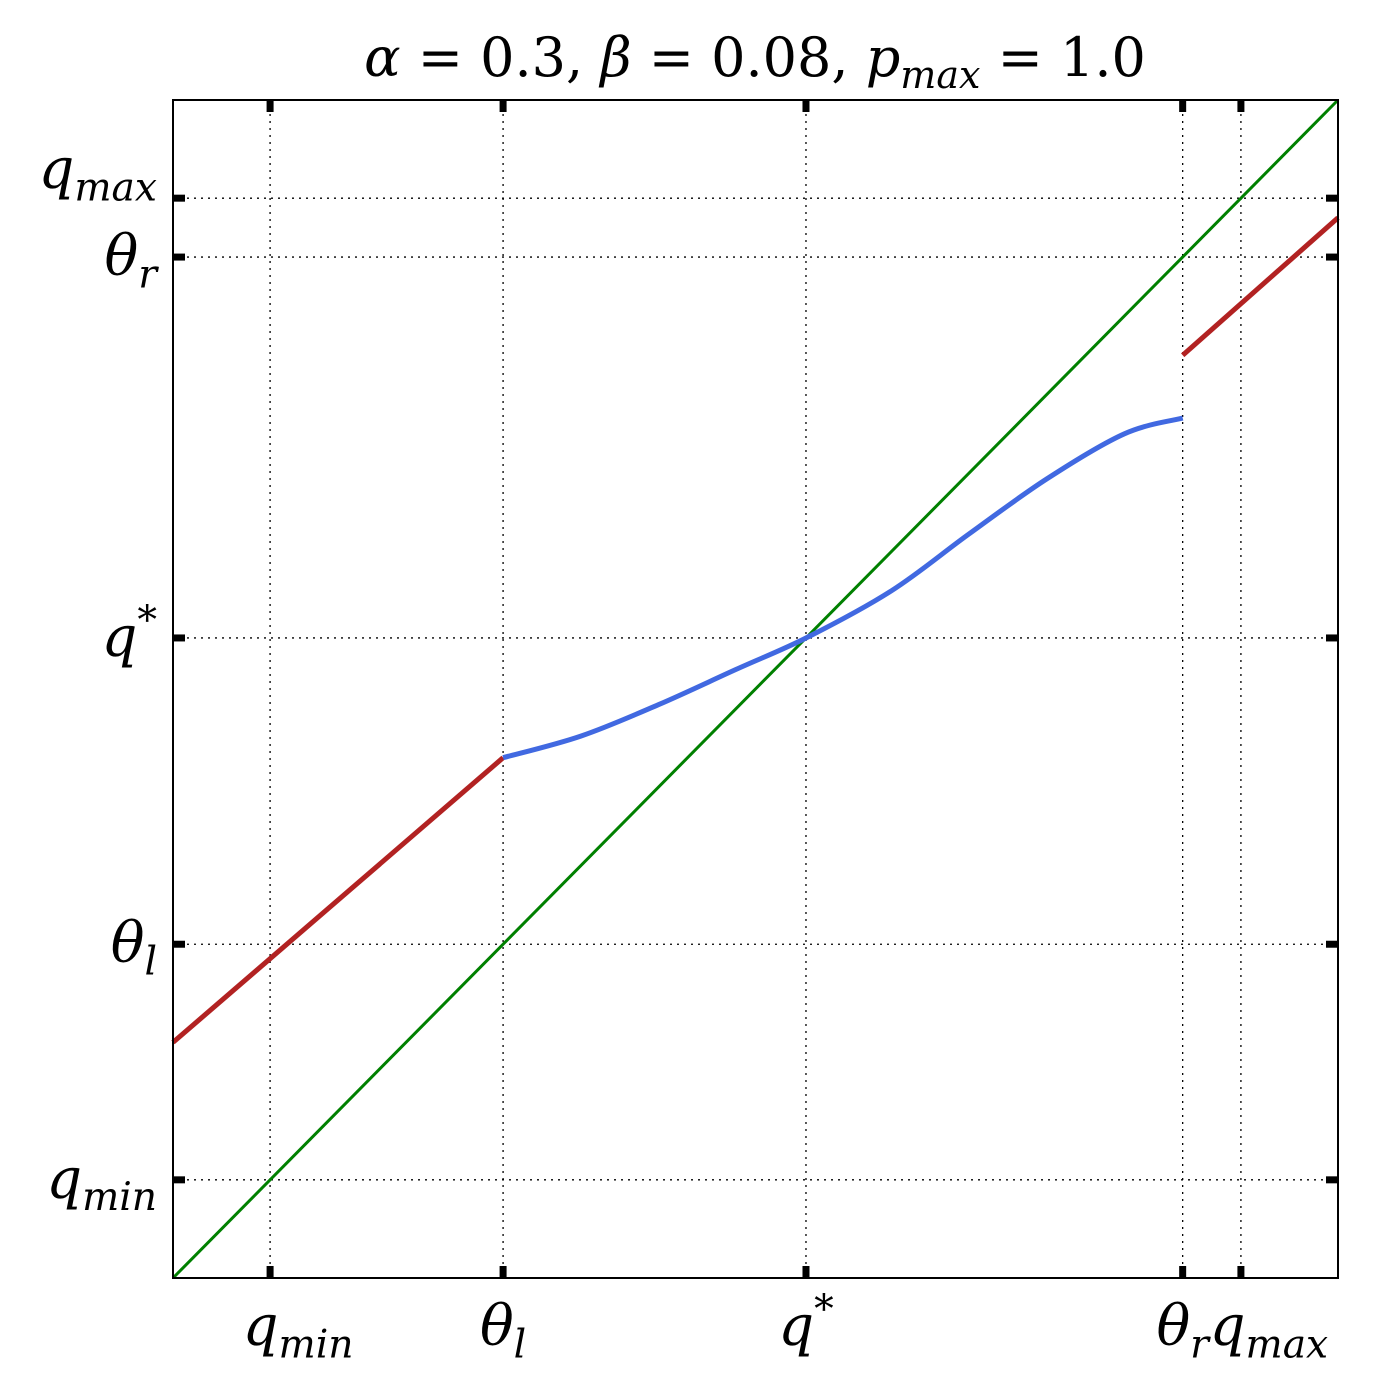 This screenshot has height=1400, width=1400. I want to click on chart-title: α = 0.3, β = 0.08, pmax = 1.0, so click(755, 61).